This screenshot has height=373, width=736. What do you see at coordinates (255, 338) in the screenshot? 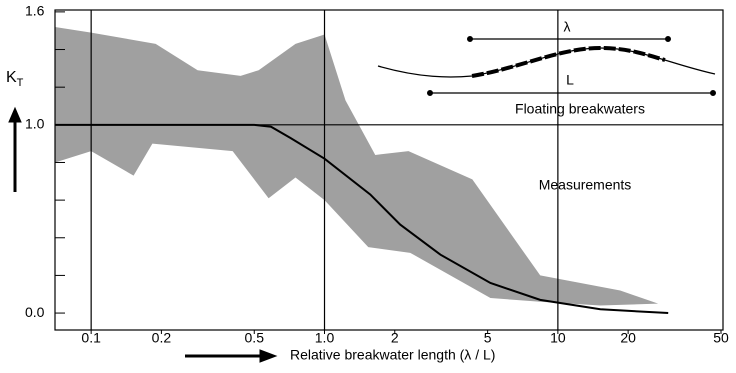
I see `x-tick-label: 0.5` at bounding box center [255, 338].